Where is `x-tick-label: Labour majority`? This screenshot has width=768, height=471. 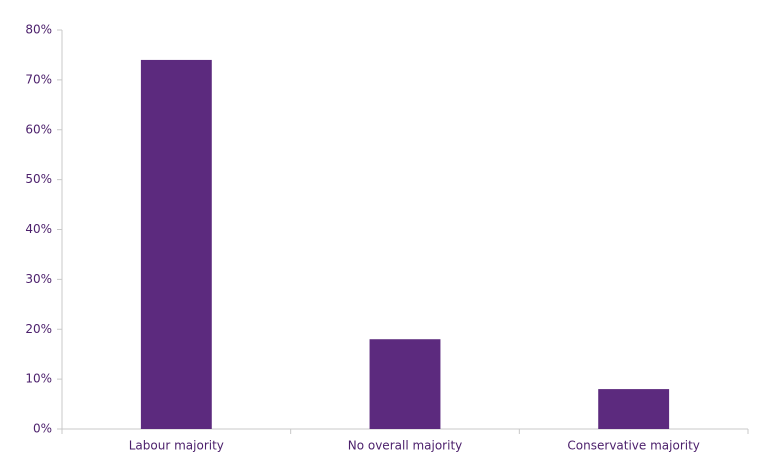 x-tick-label: Labour majority is located at coordinates (176, 446).